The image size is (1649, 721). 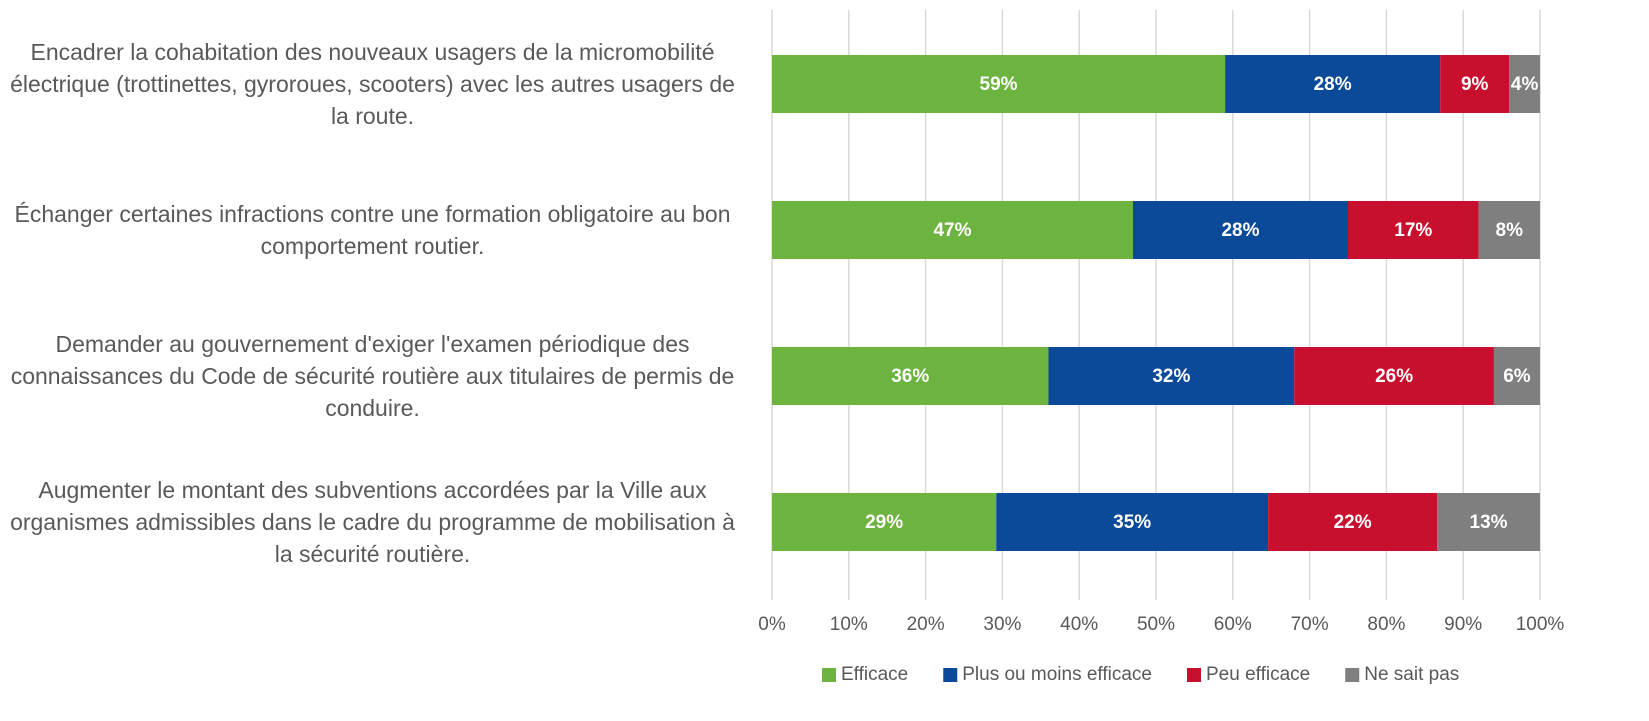 I want to click on data-label: 59%, so click(x=999, y=84).